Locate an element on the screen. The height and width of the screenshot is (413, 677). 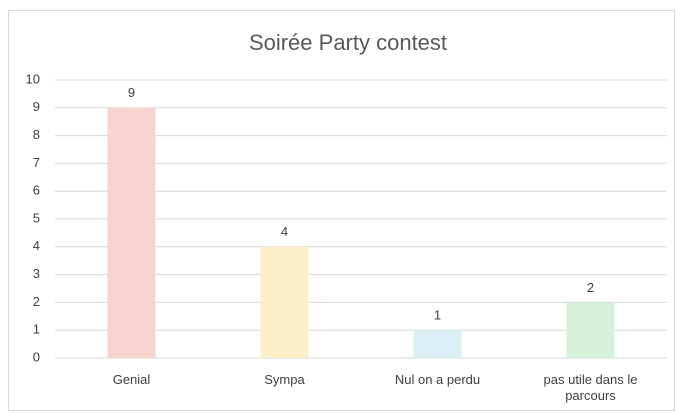
y-tick-label: 9 is located at coordinates (36, 106).